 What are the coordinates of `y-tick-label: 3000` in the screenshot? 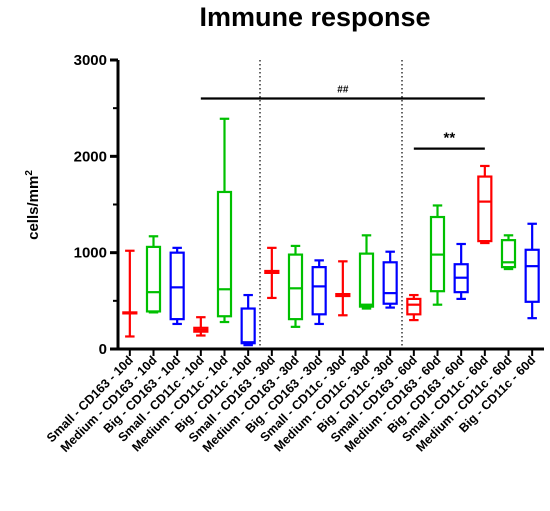 It's located at (90, 60).